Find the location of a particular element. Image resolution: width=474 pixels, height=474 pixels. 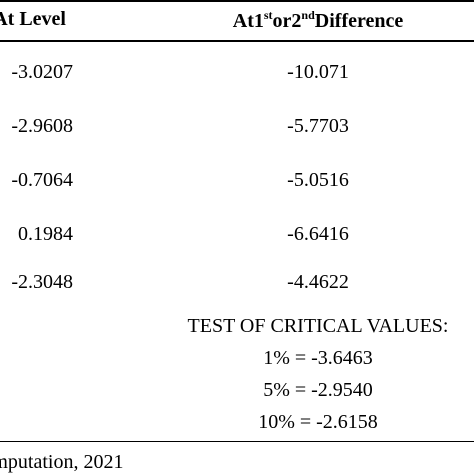

cell-level: -2.3048 is located at coordinates (42, 282).